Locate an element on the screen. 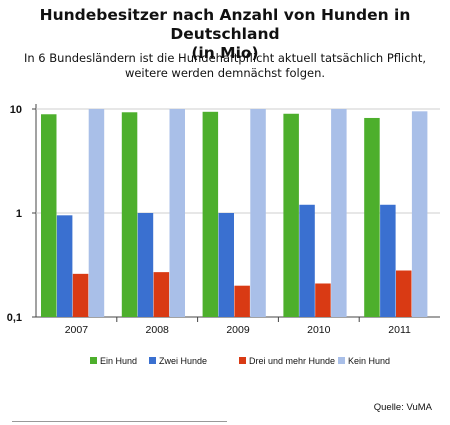 This screenshot has height=425, width=450. x-tick-label: 2010 is located at coordinates (319, 330).